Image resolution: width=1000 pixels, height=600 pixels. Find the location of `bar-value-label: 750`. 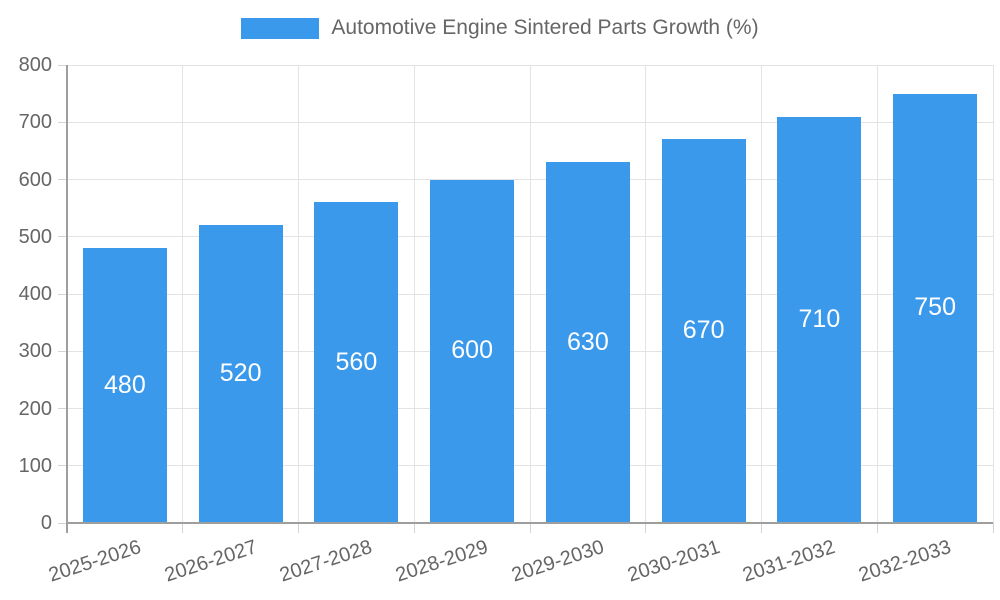

bar-value-label: 750 is located at coordinates (935, 307).